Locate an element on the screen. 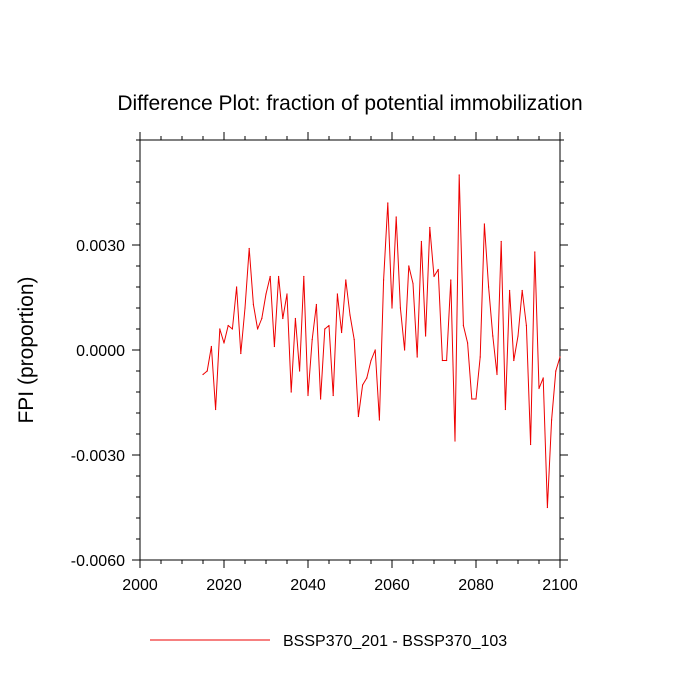  legend: BSSP370_201 - BSSP370_103 is located at coordinates (328, 641).